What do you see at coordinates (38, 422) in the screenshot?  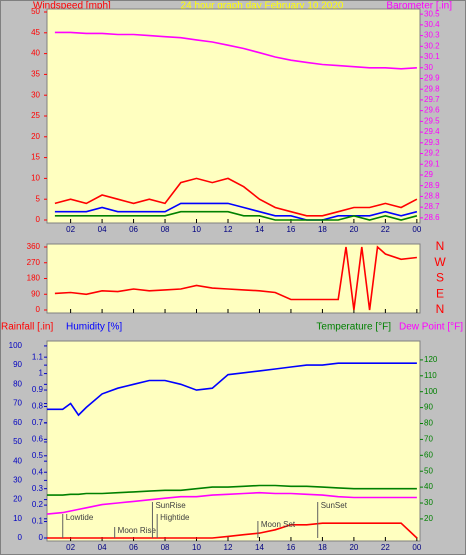 I see `y-tick-label: 0.7` at bounding box center [38, 422].